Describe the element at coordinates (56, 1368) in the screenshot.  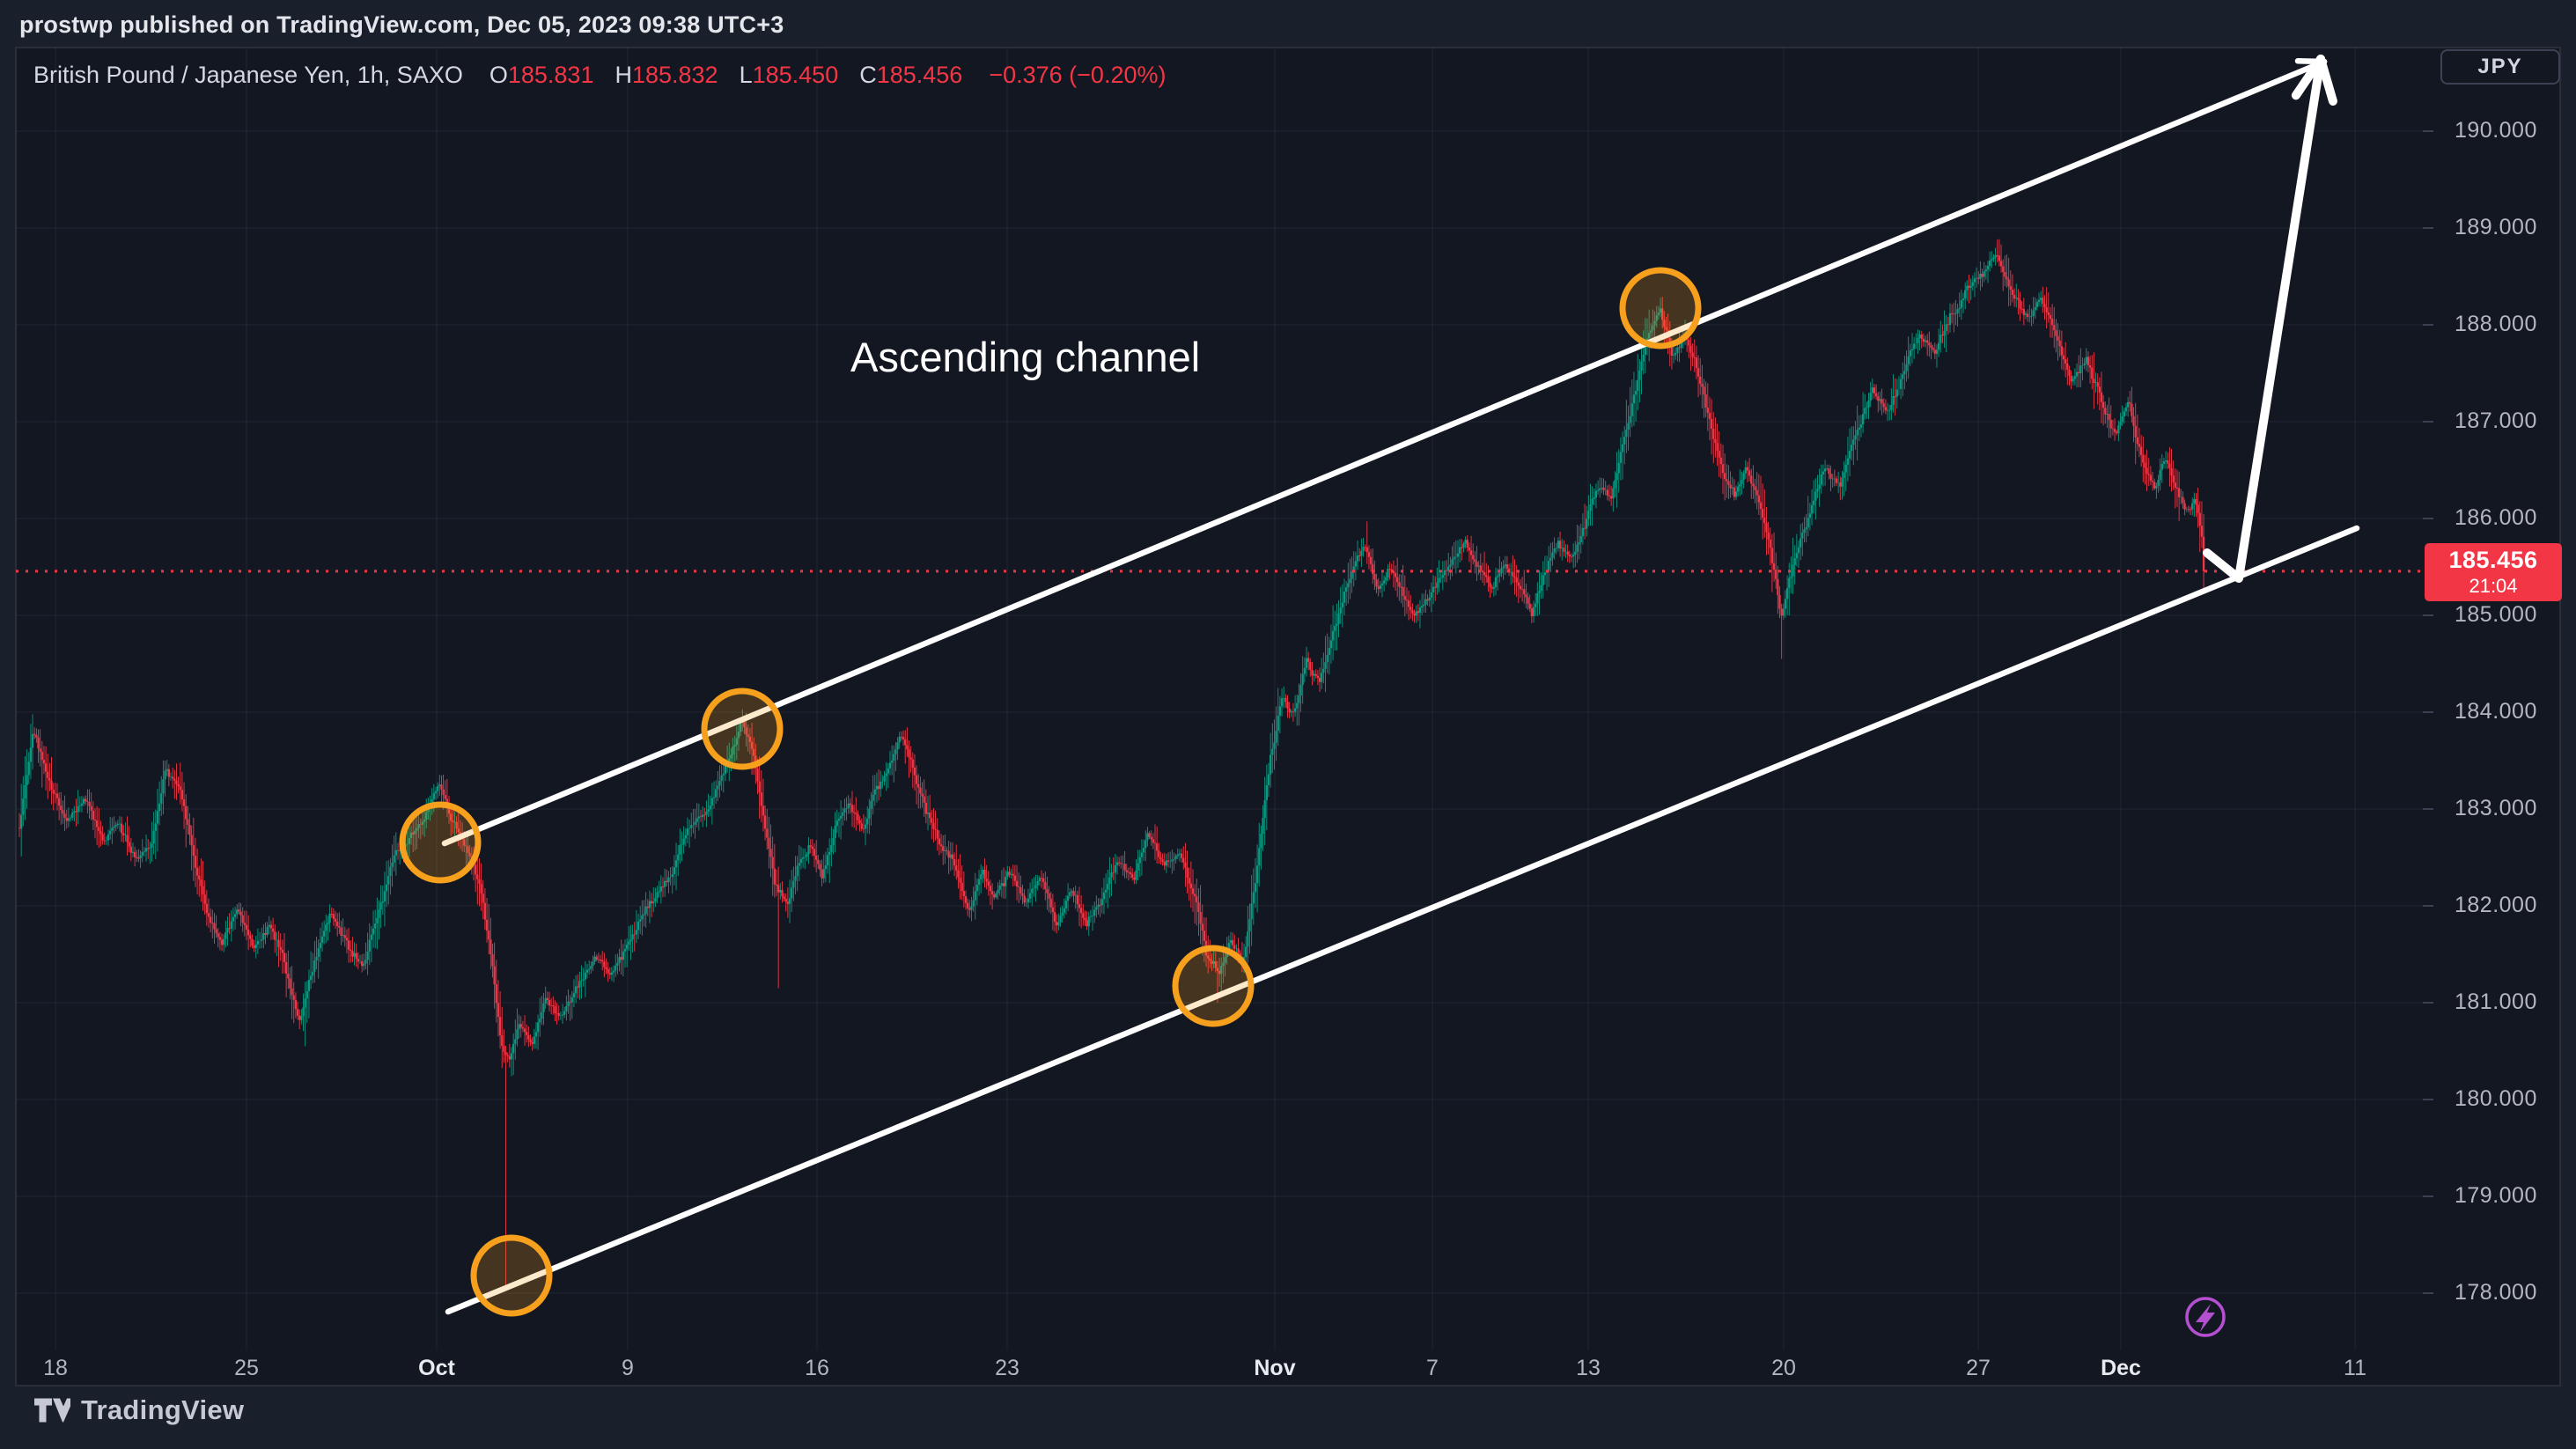
I see `time-axis-label: 18` at that location.